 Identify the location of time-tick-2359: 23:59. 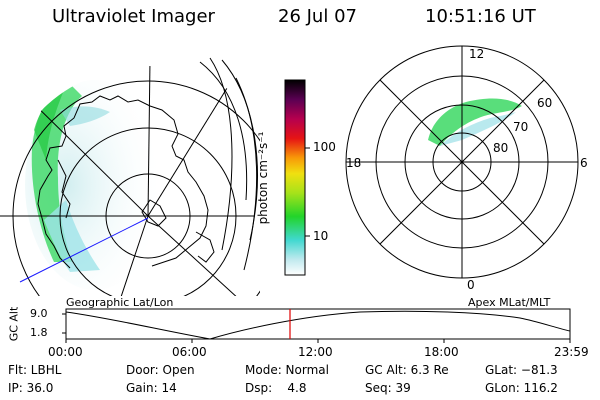
(571, 352).